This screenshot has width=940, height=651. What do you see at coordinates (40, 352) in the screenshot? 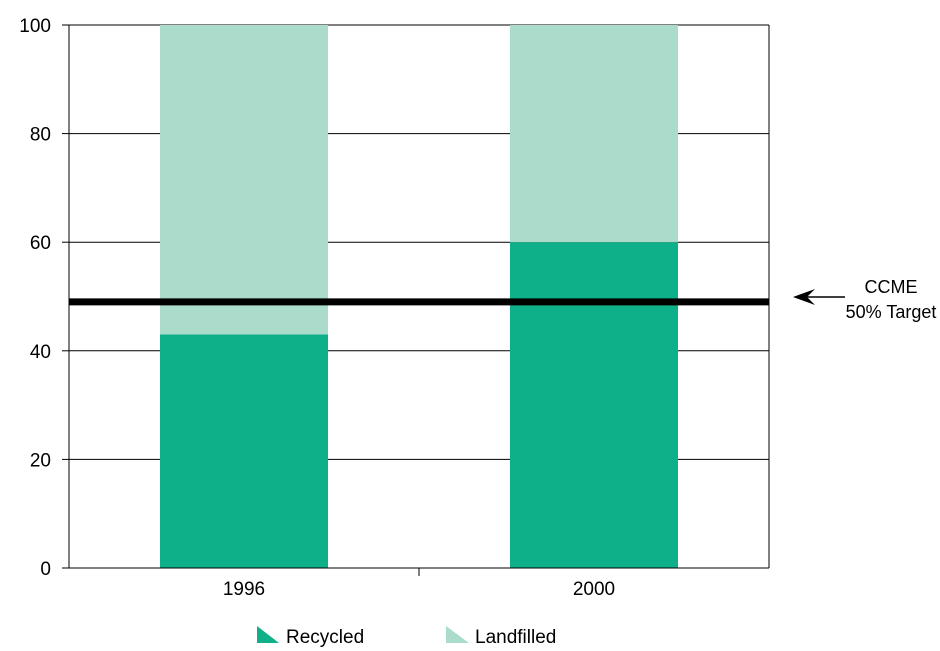
I see `y-tick-label-40: 40` at bounding box center [40, 352].